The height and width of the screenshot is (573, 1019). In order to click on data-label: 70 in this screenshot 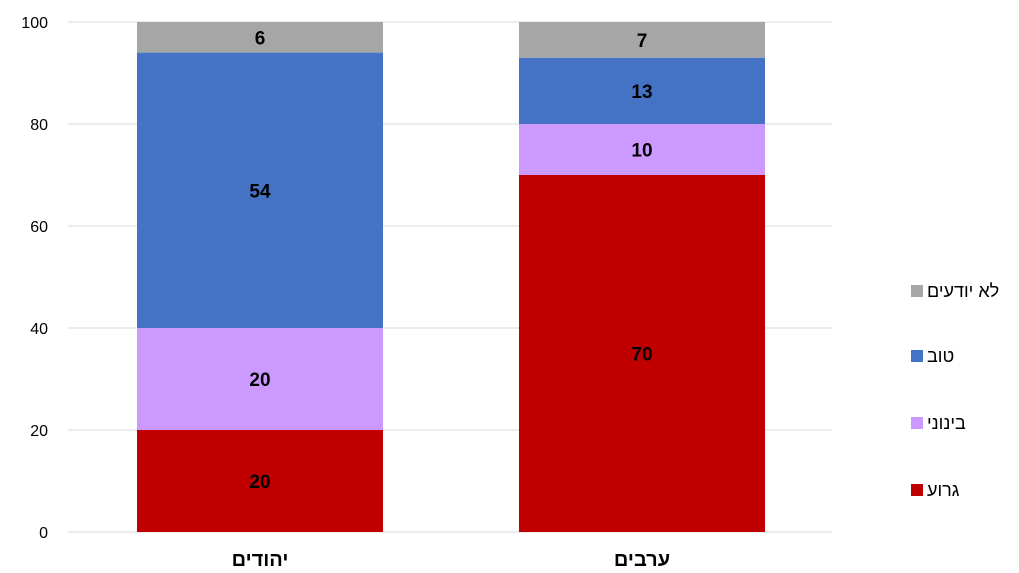, I will do `click(641, 355)`.